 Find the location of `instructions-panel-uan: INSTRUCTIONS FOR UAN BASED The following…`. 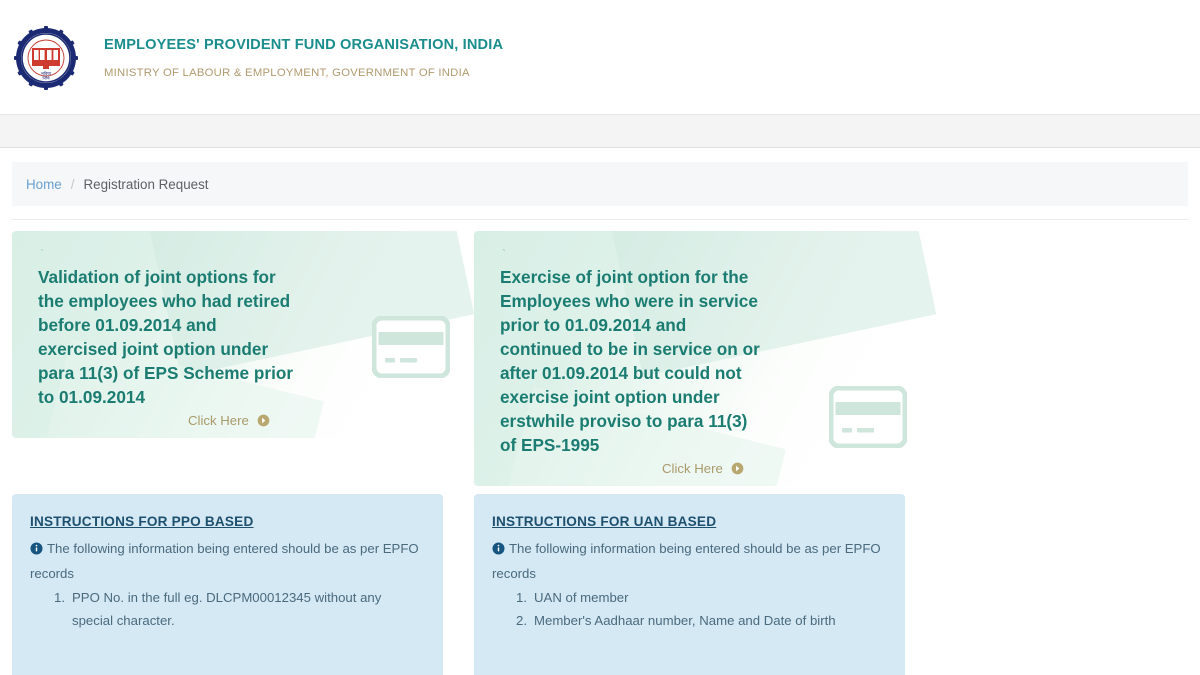

instructions-panel-uan: INSTRUCTIONS FOR UAN BASED The following… is located at coordinates (689, 584).